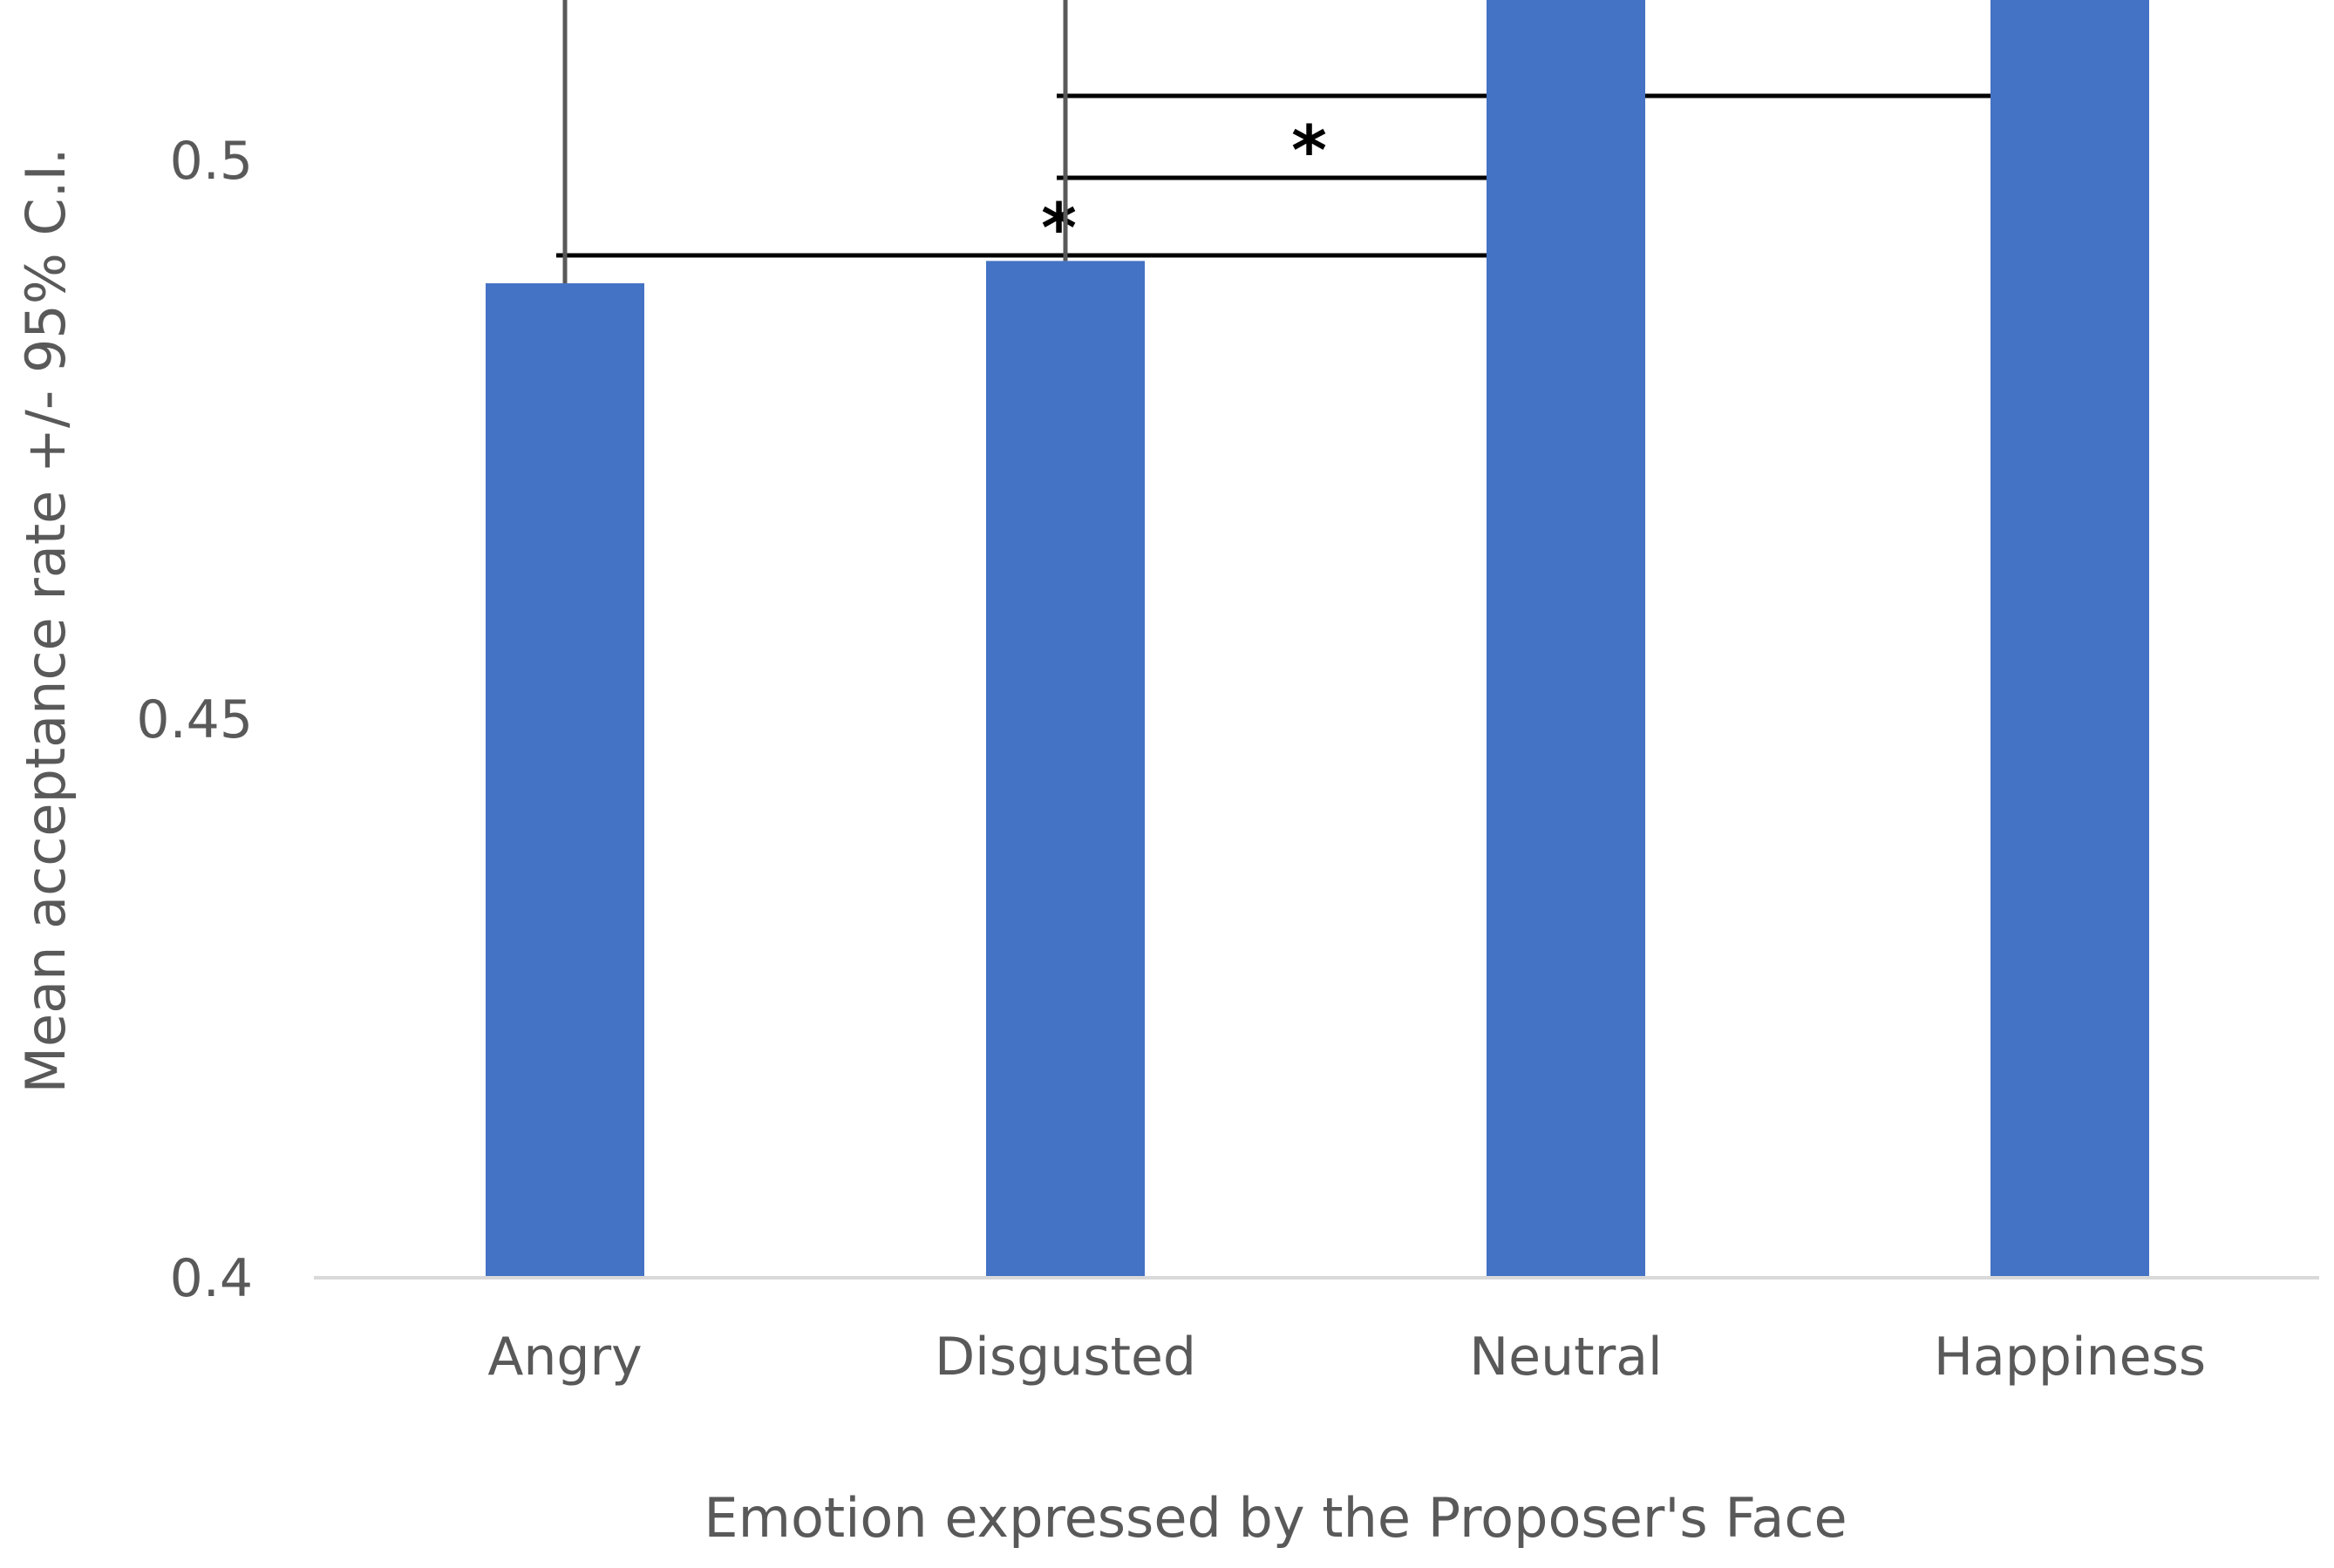 This screenshot has width=2334, height=1568. I want to click on x-axis-title: Emotion expressed by the Proposer's Face, so click(1275, 1518).